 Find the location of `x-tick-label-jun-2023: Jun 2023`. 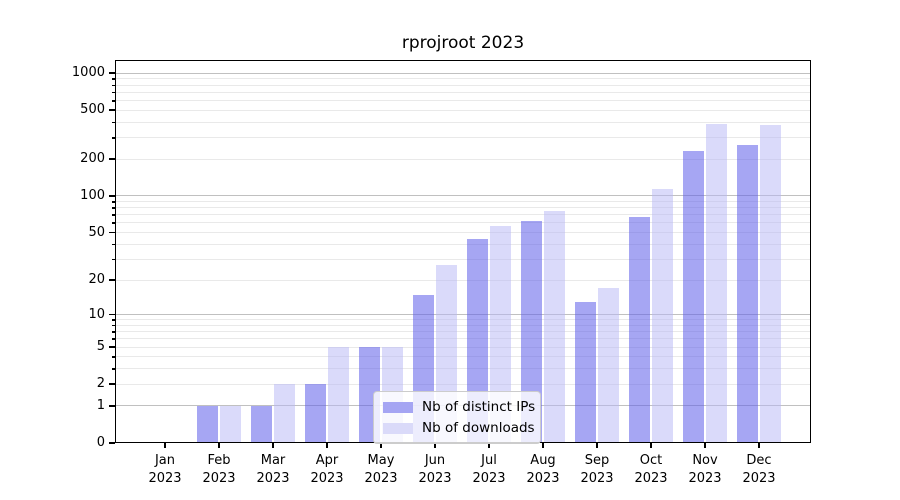

x-tick-label-jun-2023: Jun 2023 is located at coordinates (435, 469).